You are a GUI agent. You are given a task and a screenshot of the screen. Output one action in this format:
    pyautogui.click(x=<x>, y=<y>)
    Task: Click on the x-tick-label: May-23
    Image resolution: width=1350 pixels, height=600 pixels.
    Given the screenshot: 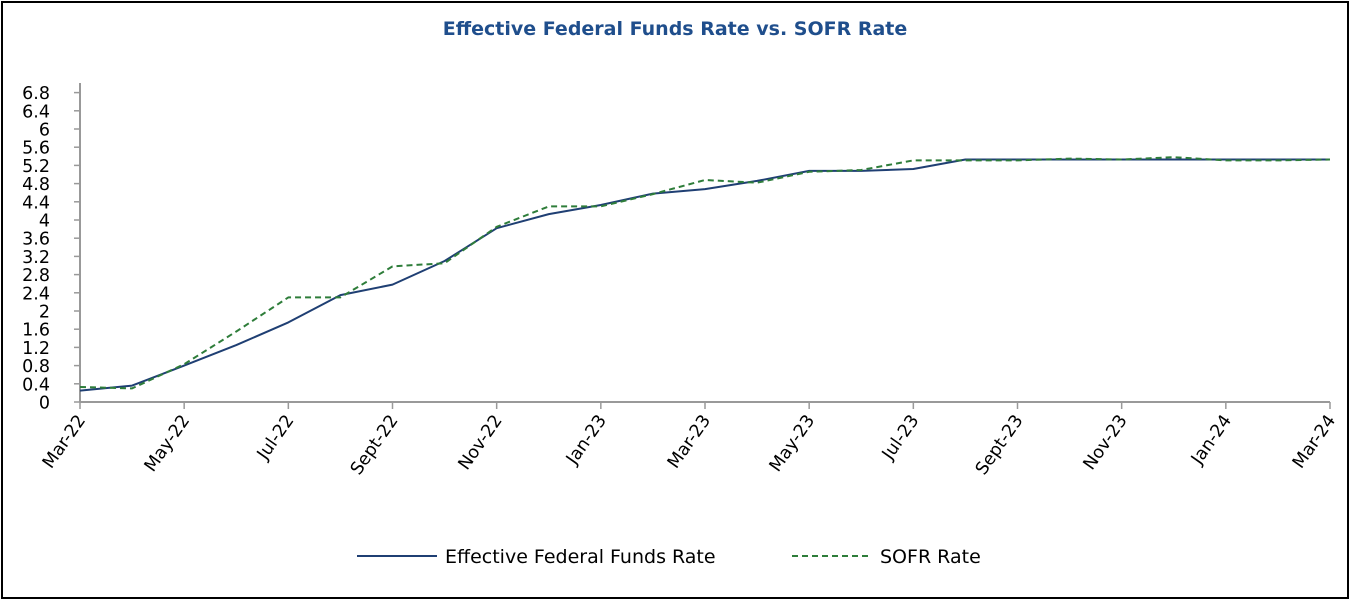 What is the action you would take?
    pyautogui.click(x=792, y=443)
    